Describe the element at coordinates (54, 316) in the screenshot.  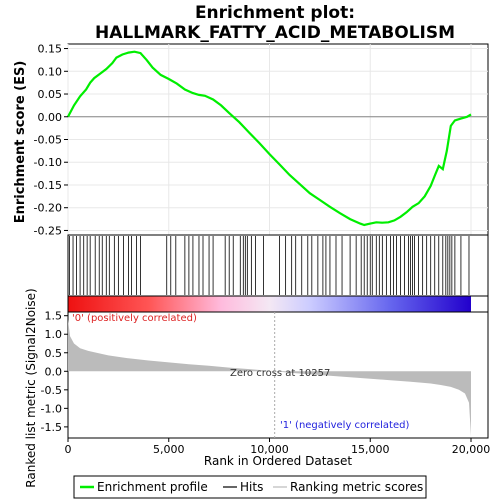
I see `metric-y-tick-label: 1.5` at that location.